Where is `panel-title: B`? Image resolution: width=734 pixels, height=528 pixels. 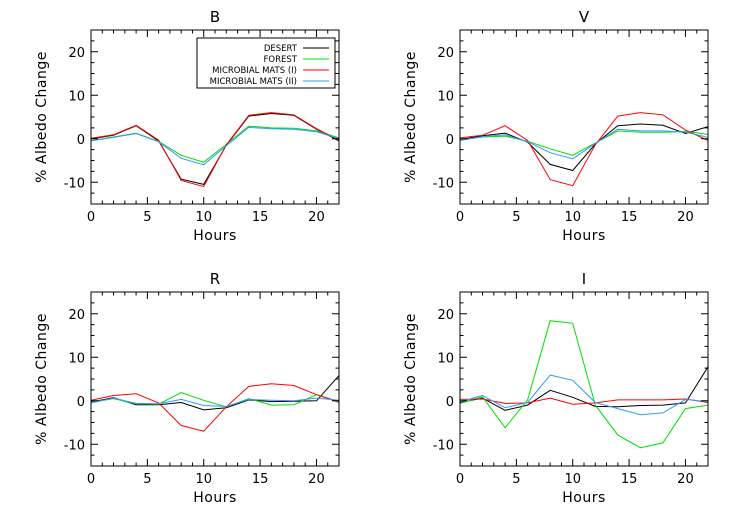
panel-title: B is located at coordinates (215, 17).